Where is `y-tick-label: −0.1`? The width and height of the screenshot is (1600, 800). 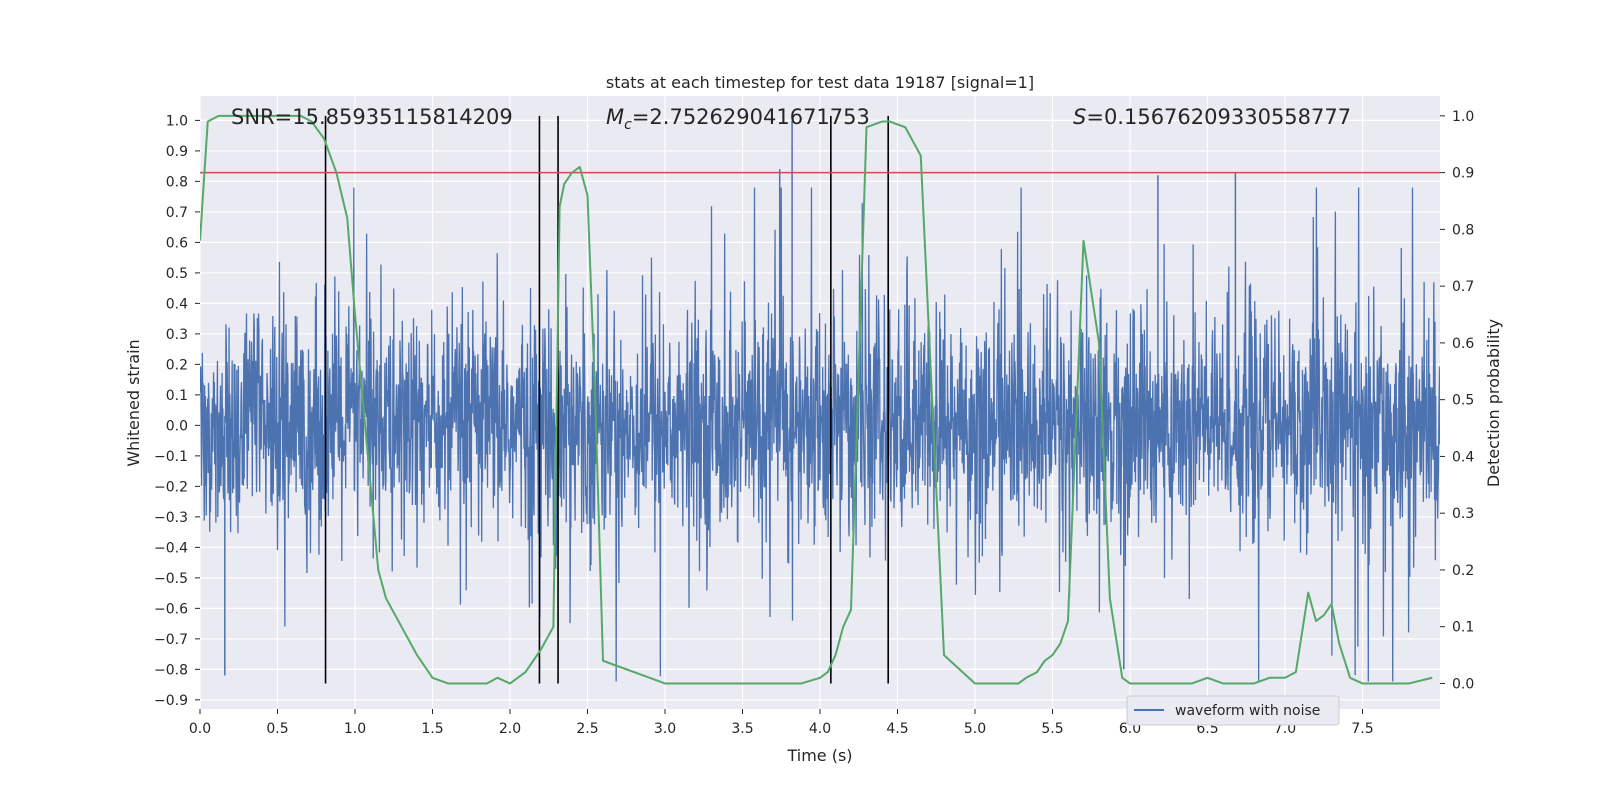
y-tick-label: −0.1 is located at coordinates (171, 457).